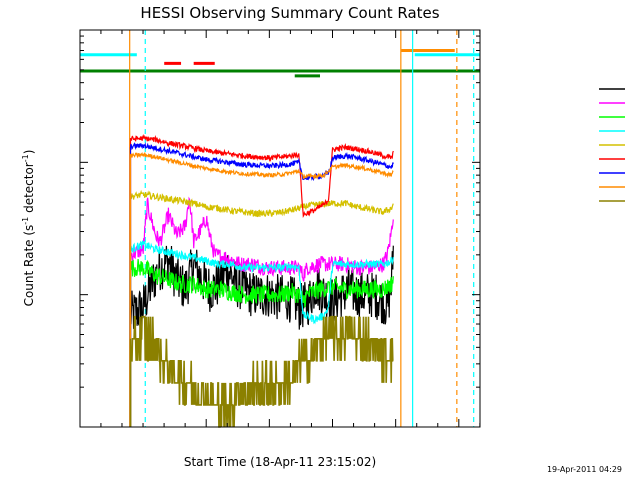  Describe the element at coordinates (29, 266) in the screenshot. I see `y-axis-label-main: Count Rate (s` at that location.